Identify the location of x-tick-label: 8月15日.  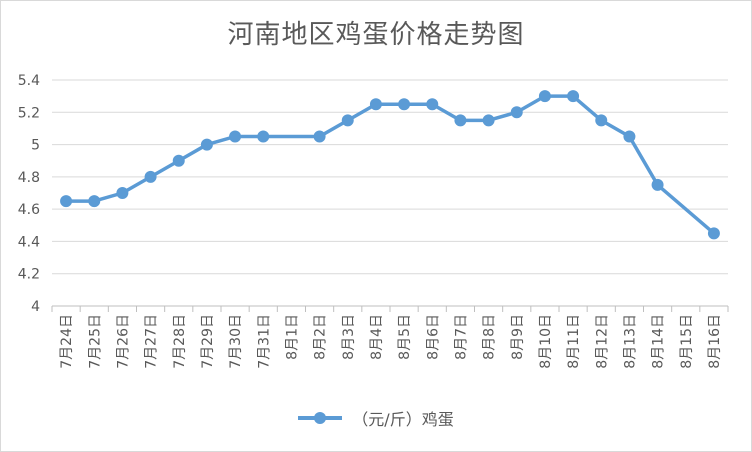
(687, 341).